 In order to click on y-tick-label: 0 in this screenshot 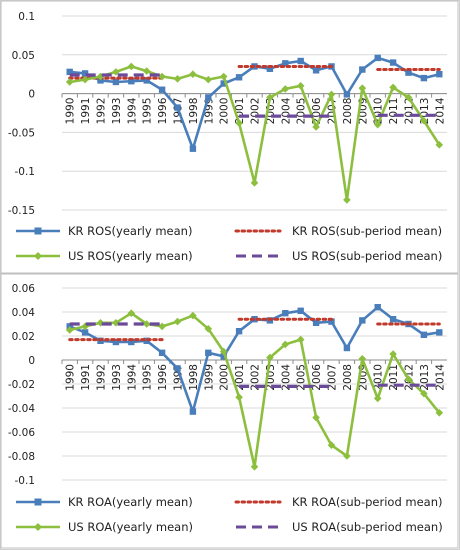, I will do `click(31, 361)`.